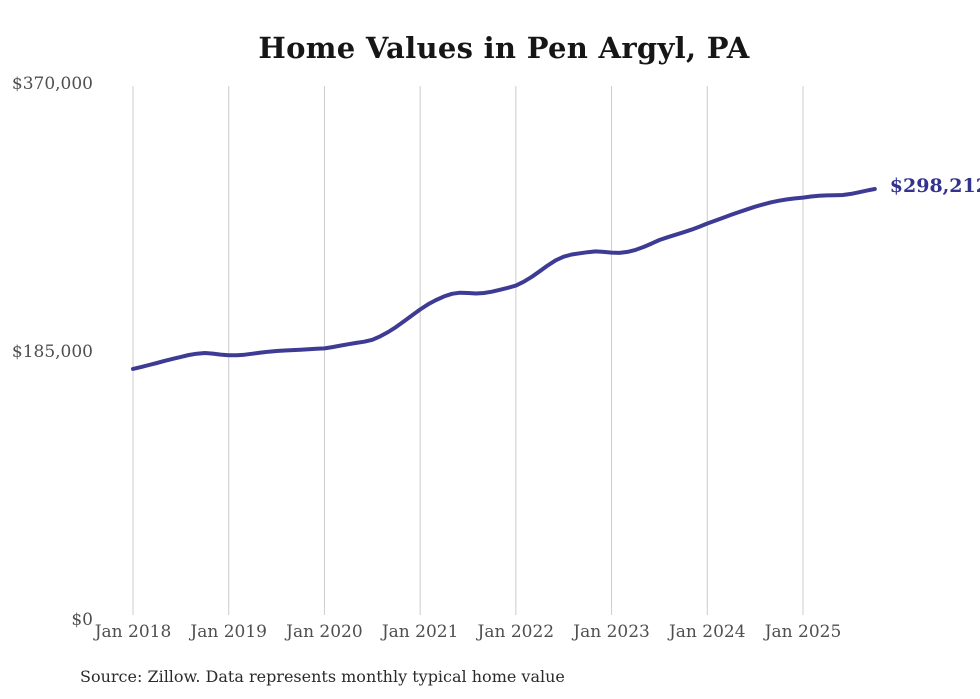 This screenshot has height=699, width=980. What do you see at coordinates (52, 352) in the screenshot?
I see `y-tick-label: $185,000` at bounding box center [52, 352].